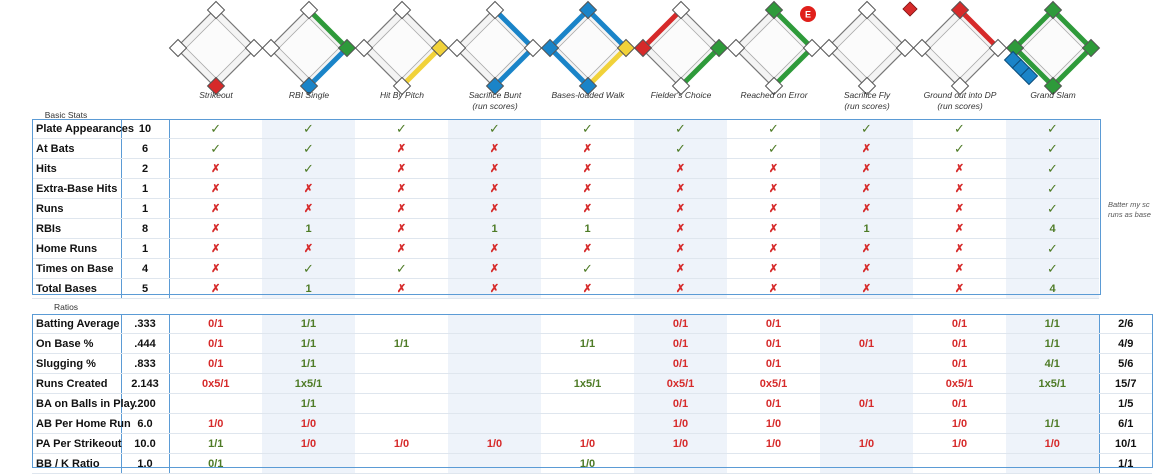 The width and height of the screenshot is (1153, 475). What do you see at coordinates (145, 443) in the screenshot?
I see `row-total: 10.0` at bounding box center [145, 443].